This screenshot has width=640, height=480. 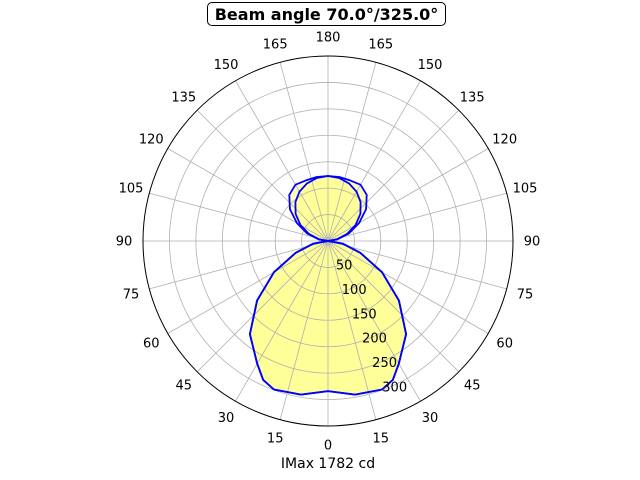 I want to click on angle-tick-label: 0, so click(x=328, y=446).